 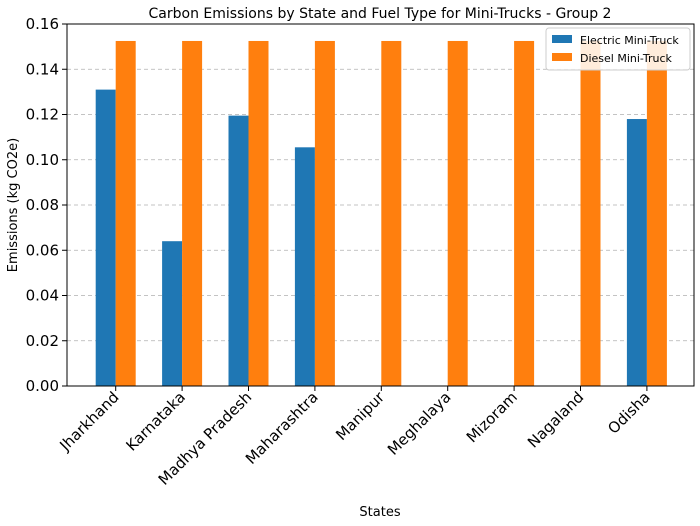 What do you see at coordinates (42, 341) in the screenshot?
I see `y-tick-label: 0.02` at bounding box center [42, 341].